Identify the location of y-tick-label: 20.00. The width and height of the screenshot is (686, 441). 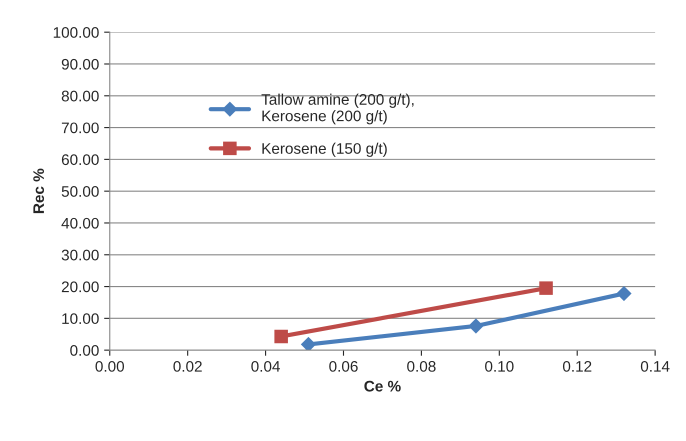
(80, 286).